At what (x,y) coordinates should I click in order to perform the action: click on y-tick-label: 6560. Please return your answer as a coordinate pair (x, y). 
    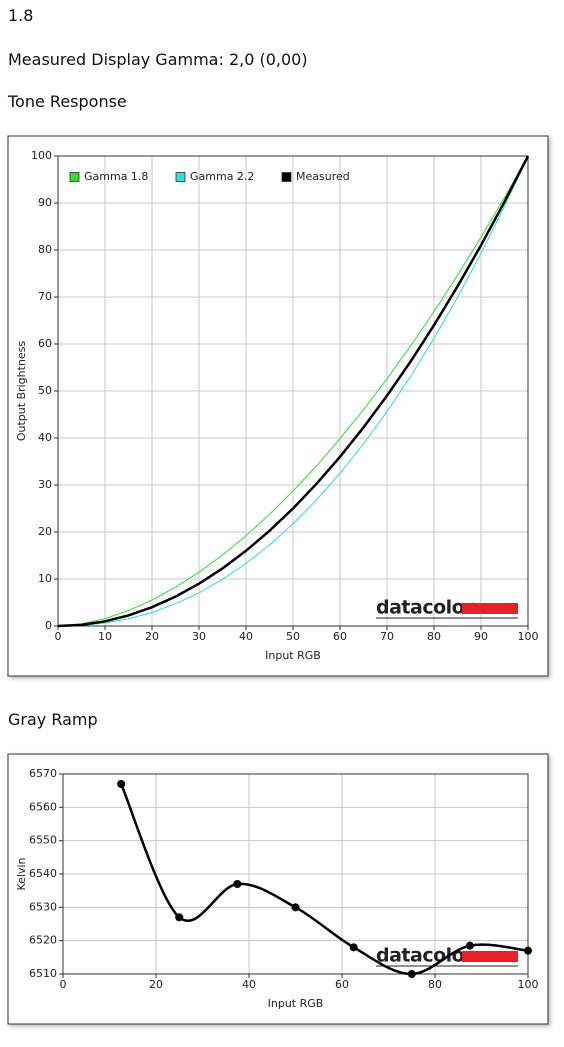
    Looking at the image, I should click on (43, 806).